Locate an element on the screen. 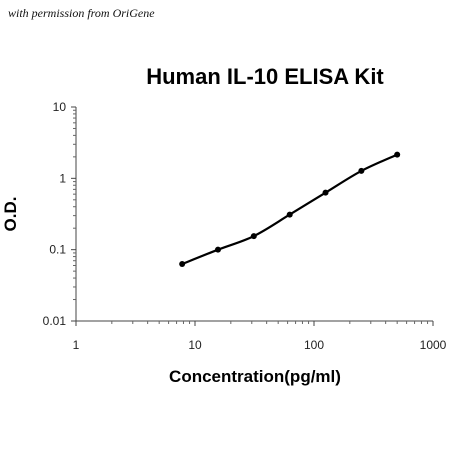  x-tick-label: 10 is located at coordinates (195, 345).